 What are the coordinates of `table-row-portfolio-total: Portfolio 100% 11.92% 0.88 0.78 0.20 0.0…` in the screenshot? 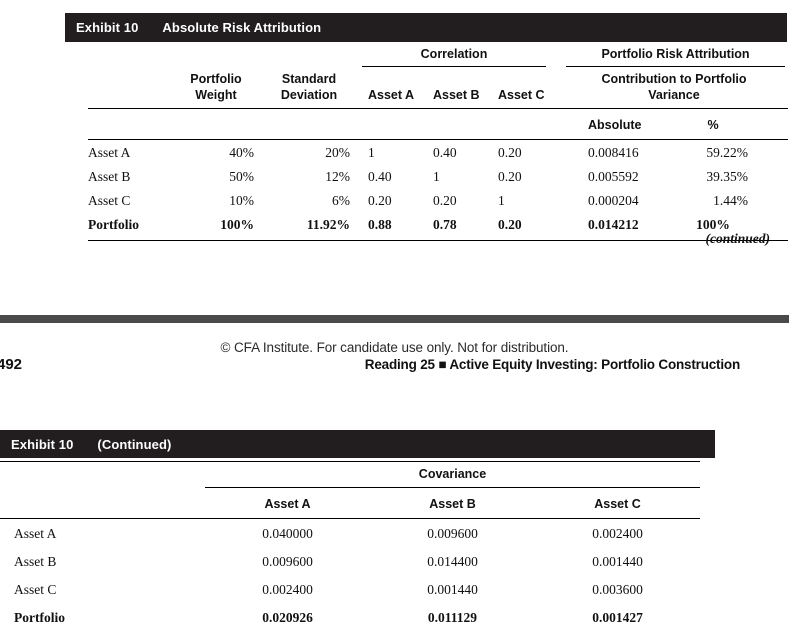 It's located at (438, 226).